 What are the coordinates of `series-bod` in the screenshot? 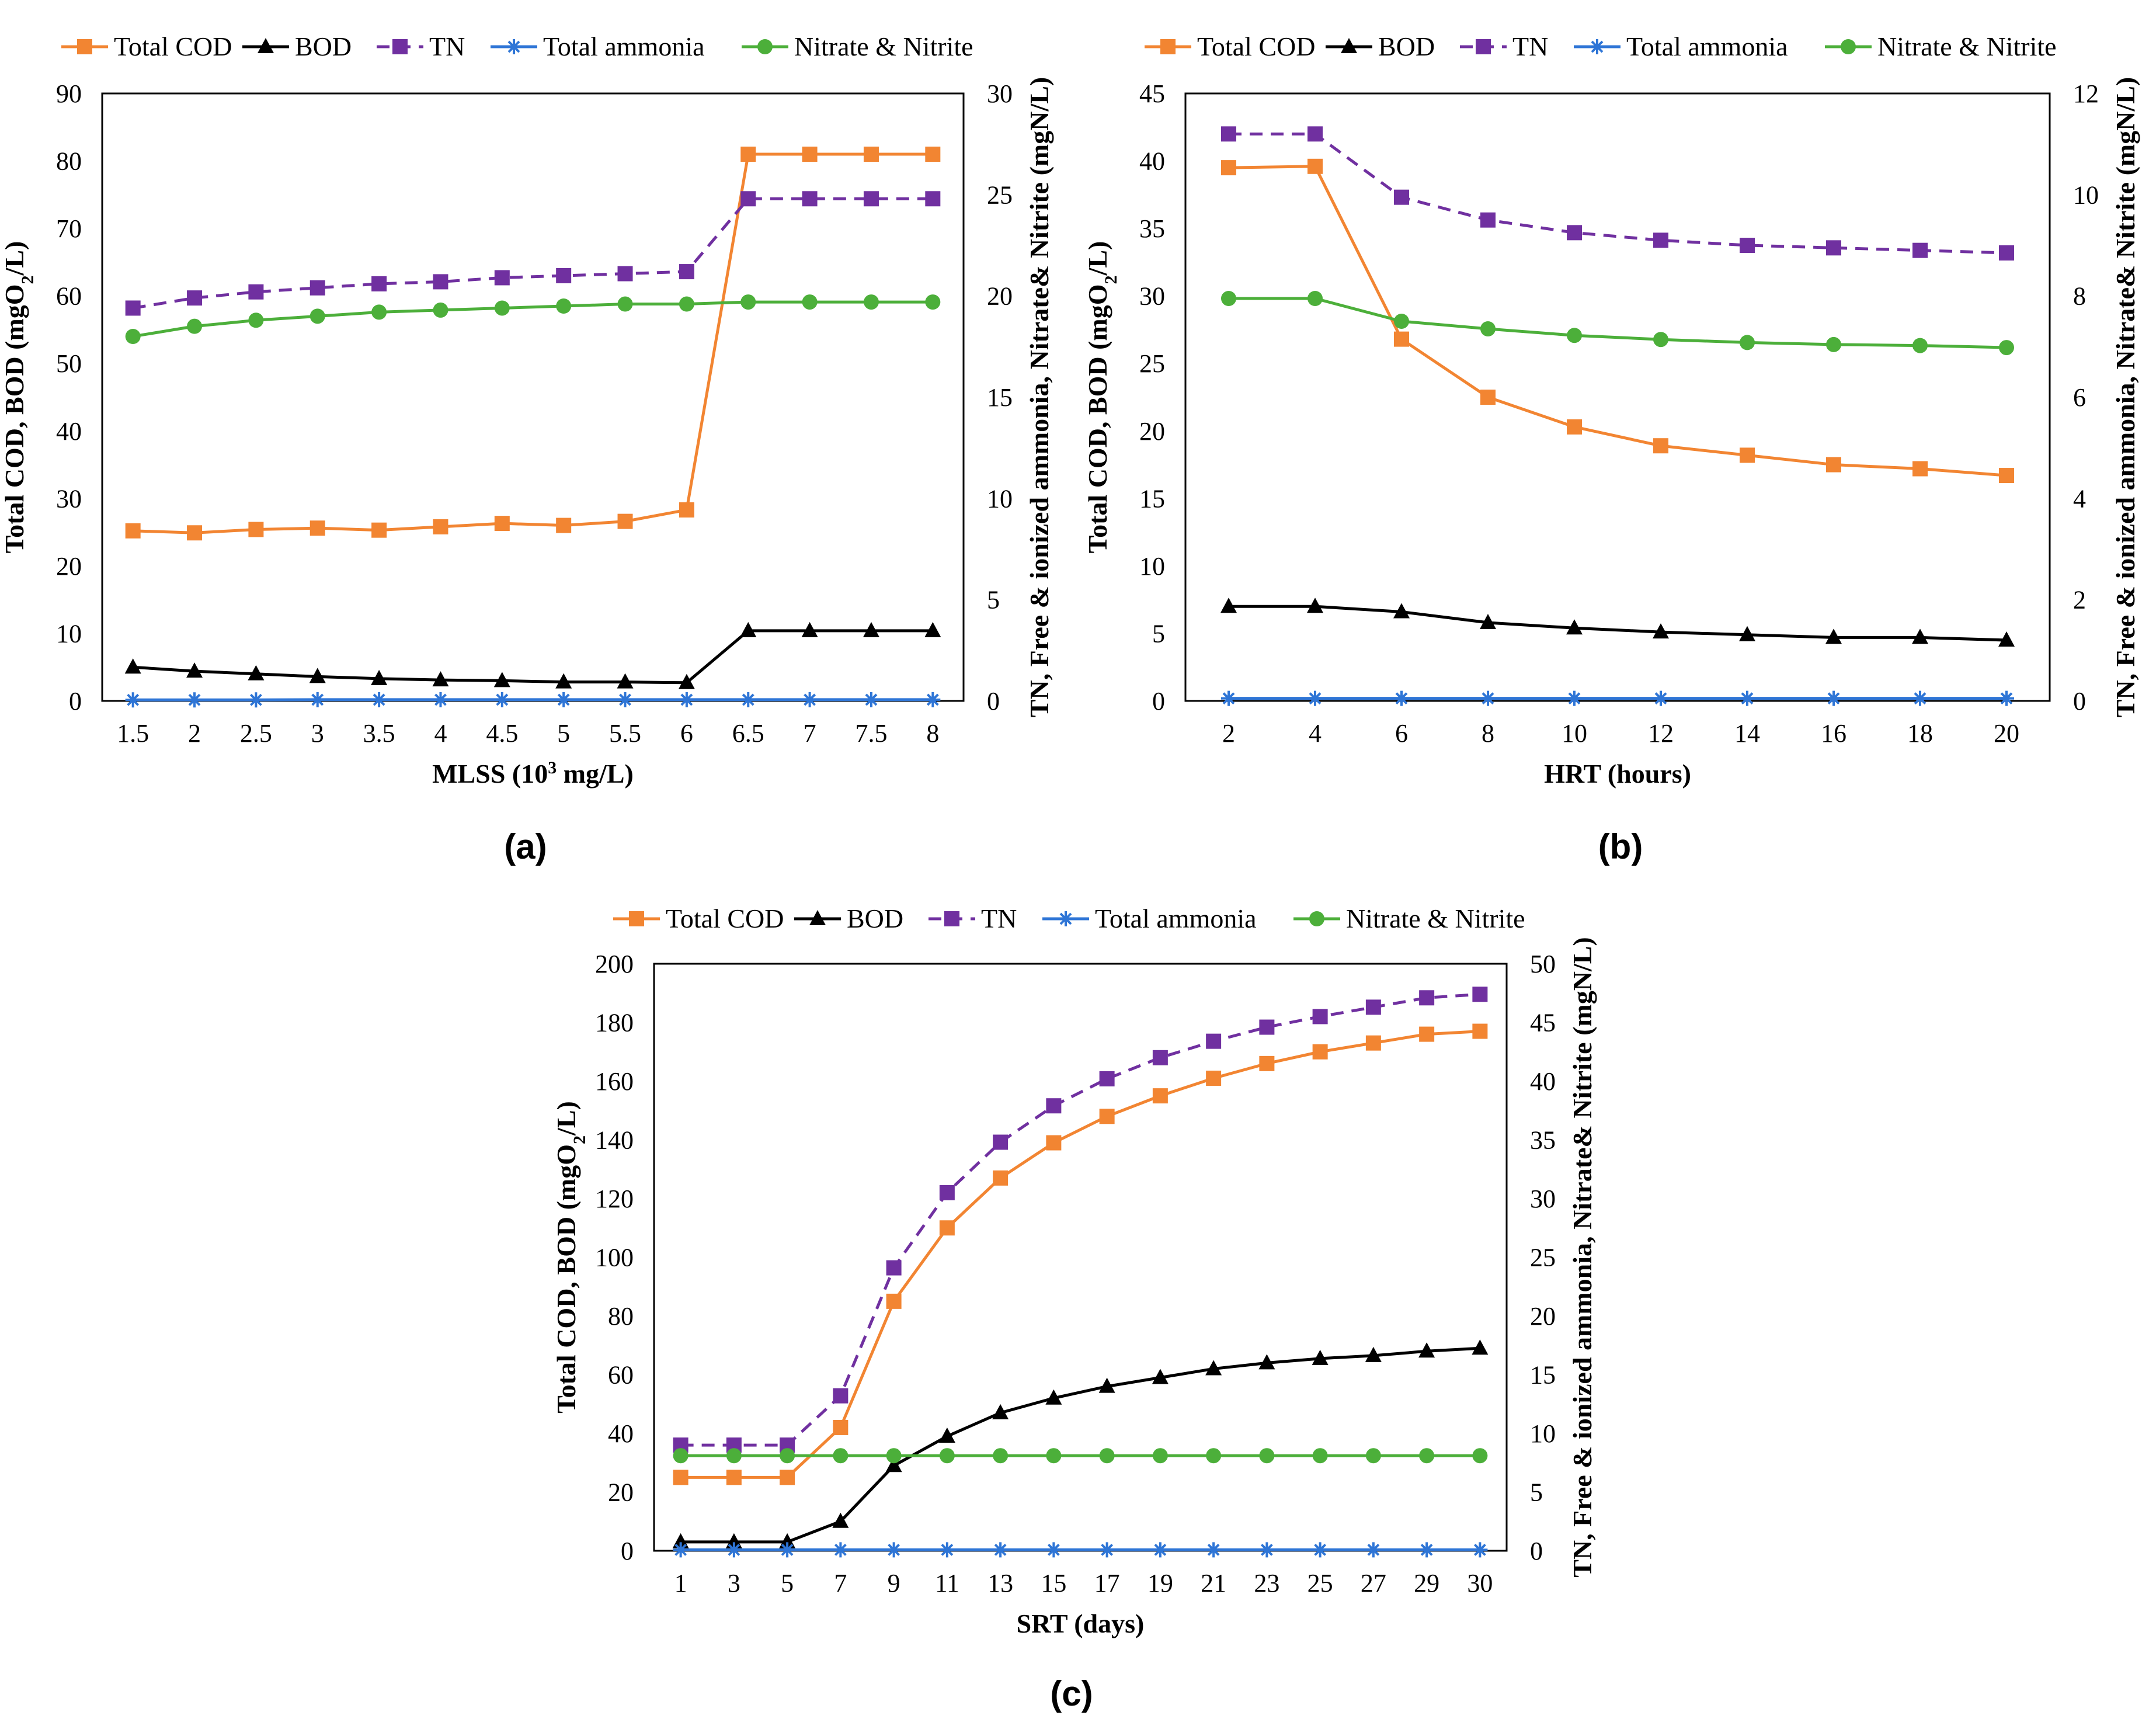 It's located at (1080, 1444).